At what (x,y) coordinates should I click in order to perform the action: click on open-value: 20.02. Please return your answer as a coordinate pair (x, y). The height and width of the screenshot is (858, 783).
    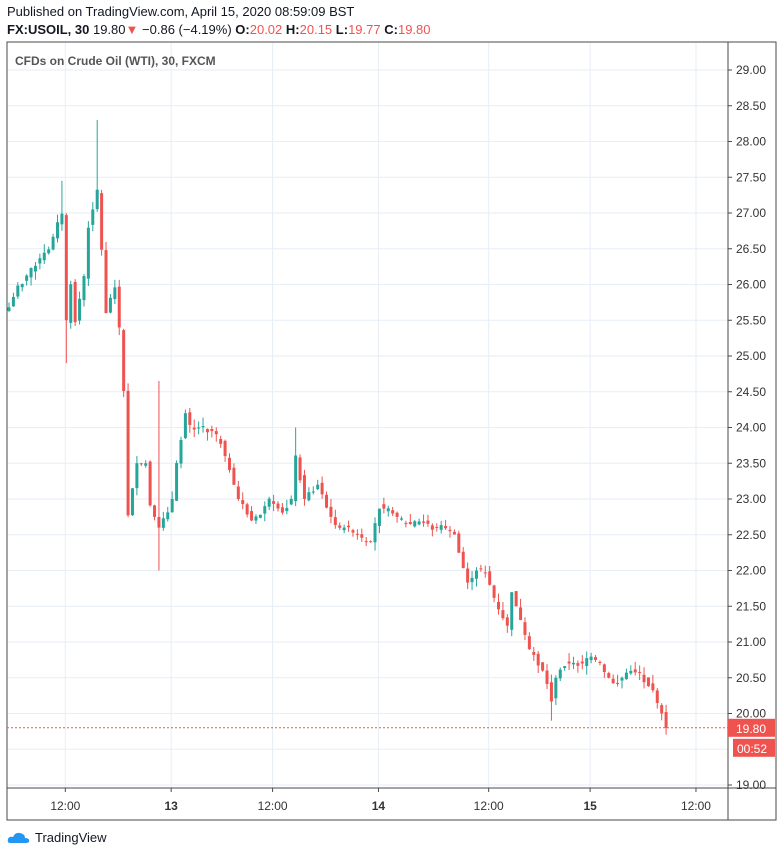
    Looking at the image, I should click on (266, 29).